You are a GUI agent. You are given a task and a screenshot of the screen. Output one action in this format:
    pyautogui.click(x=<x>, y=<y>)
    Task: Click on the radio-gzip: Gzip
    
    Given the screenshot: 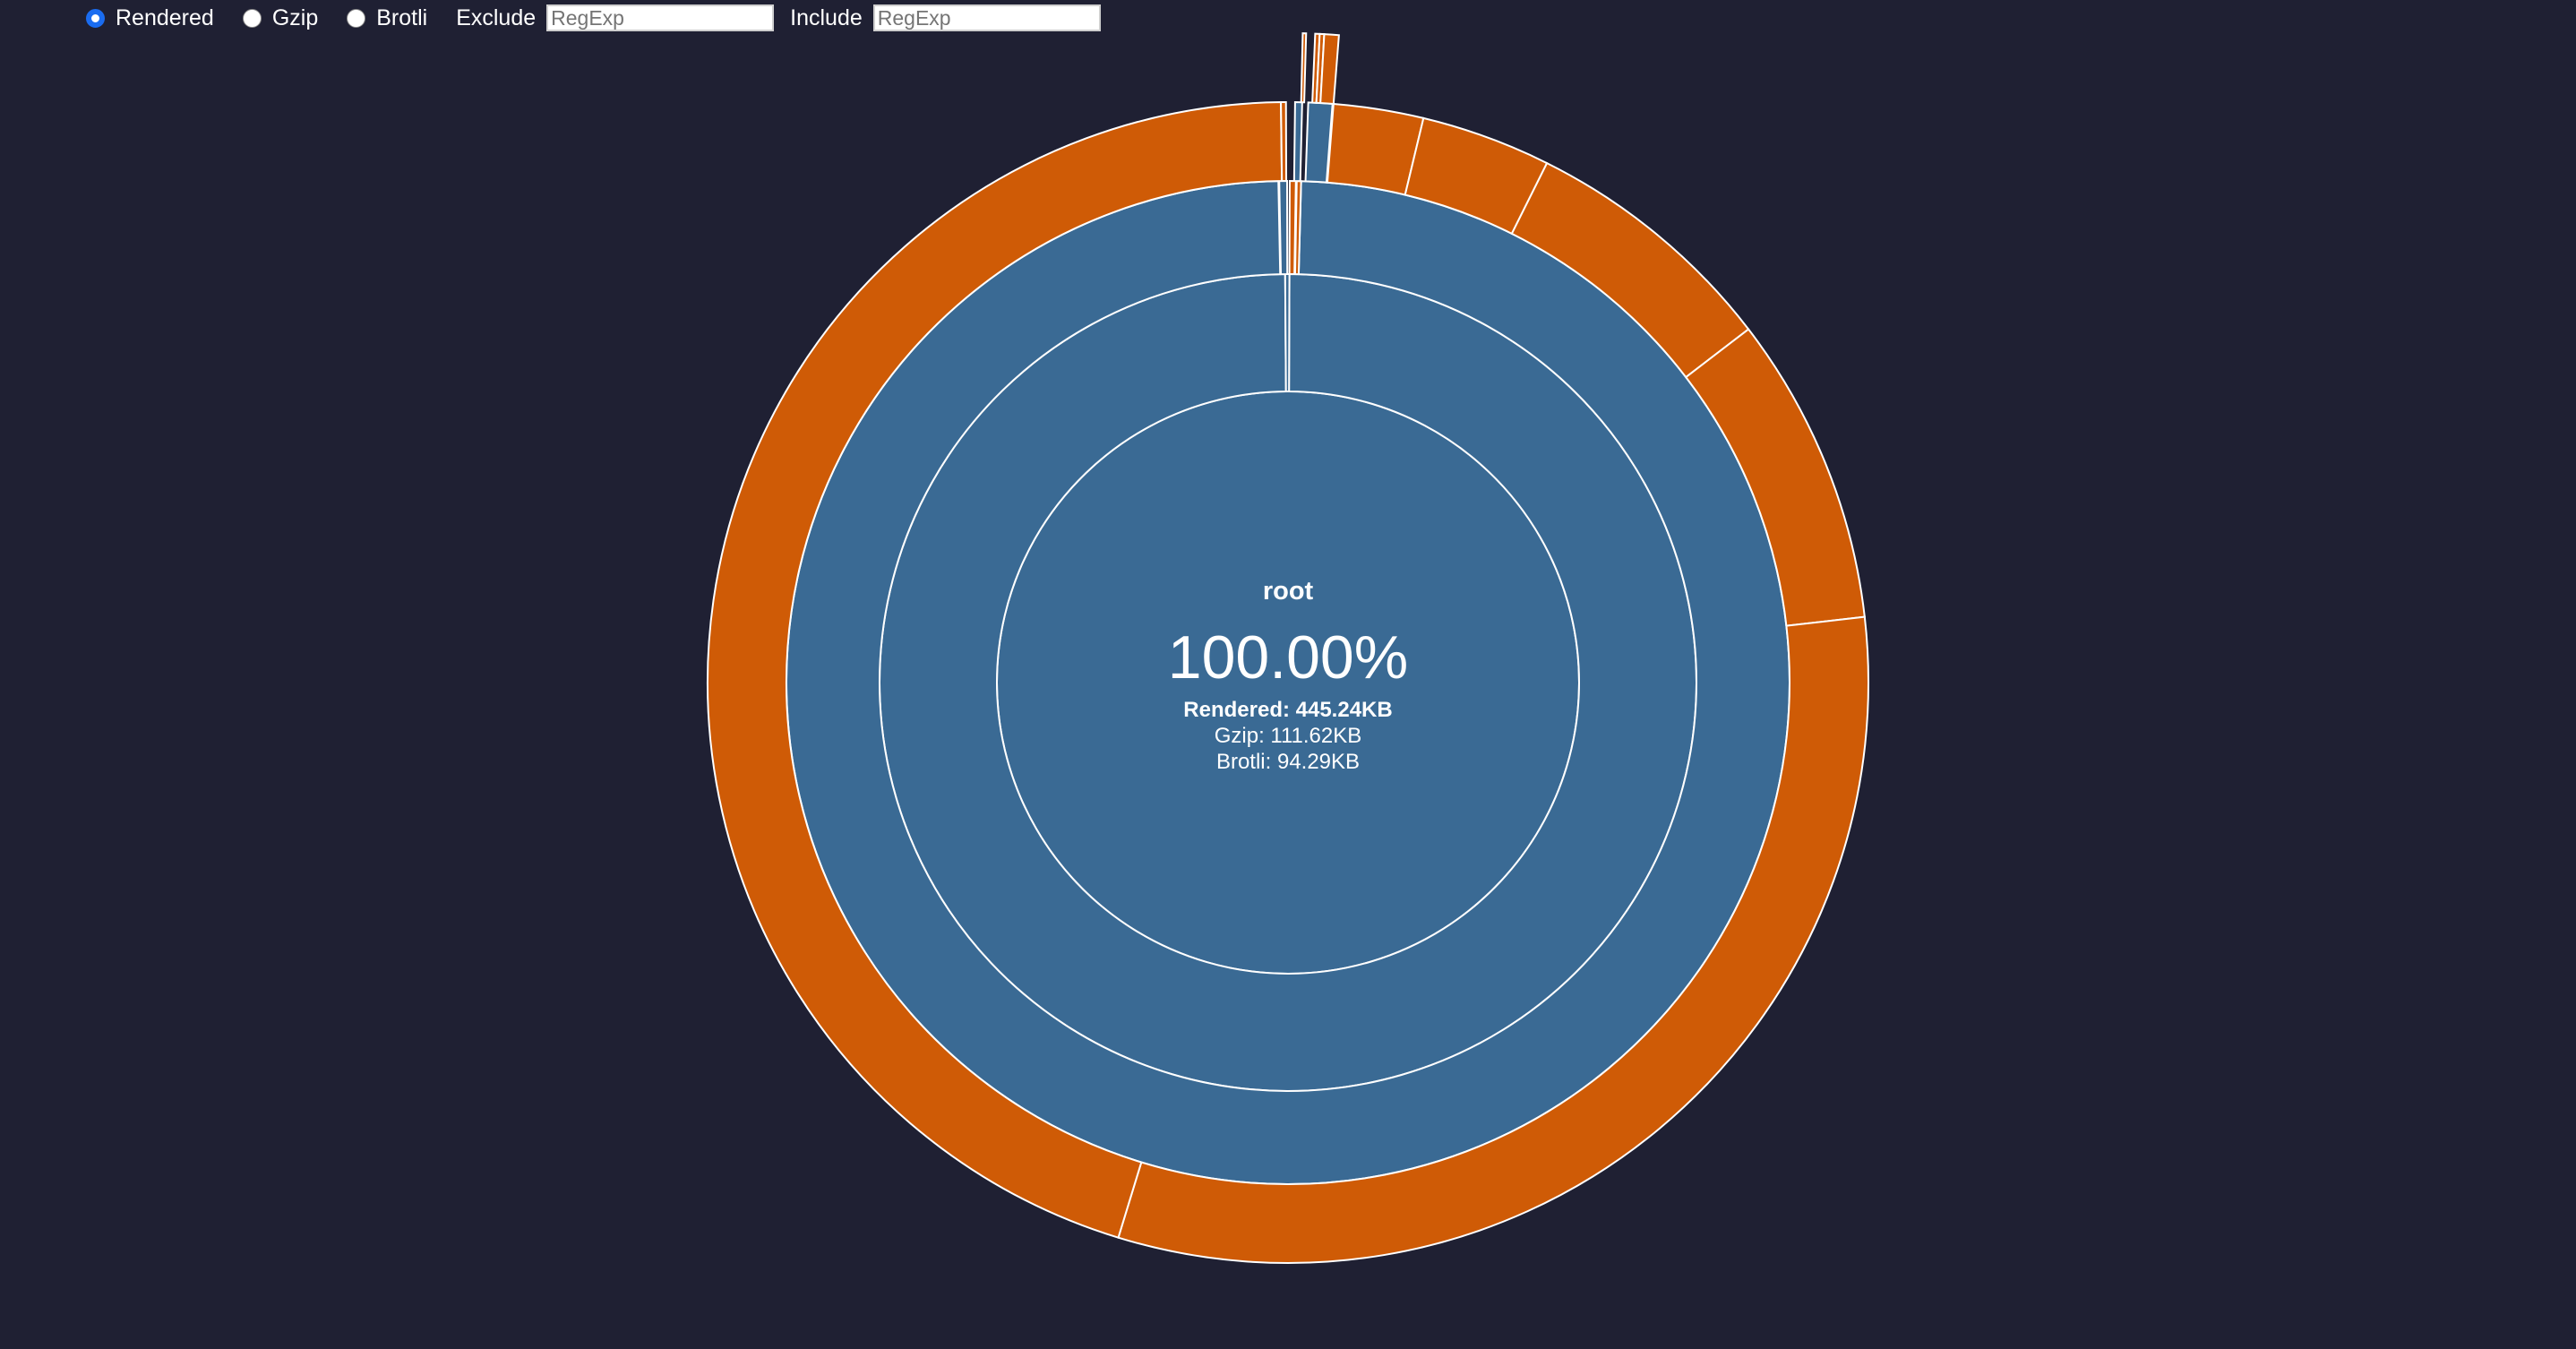 What is the action you would take?
    pyautogui.click(x=280, y=18)
    